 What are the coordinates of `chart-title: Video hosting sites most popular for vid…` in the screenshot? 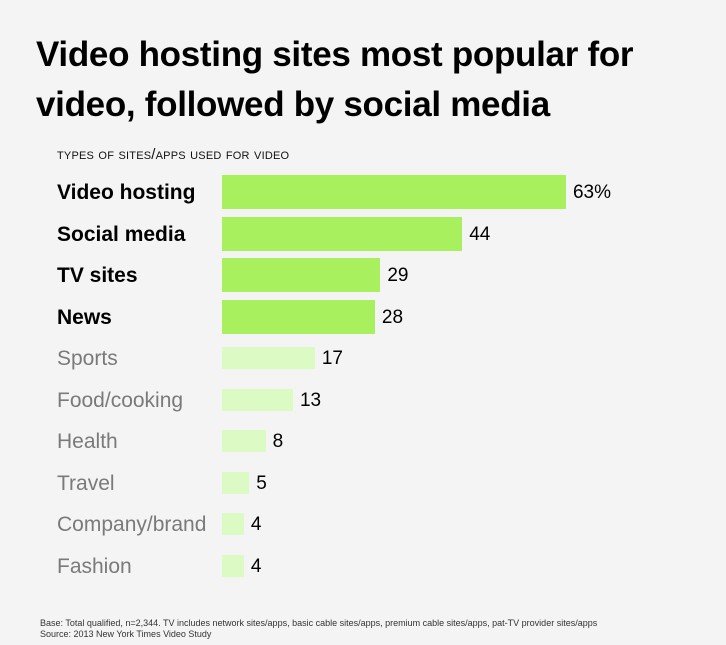 It's located at (335, 79).